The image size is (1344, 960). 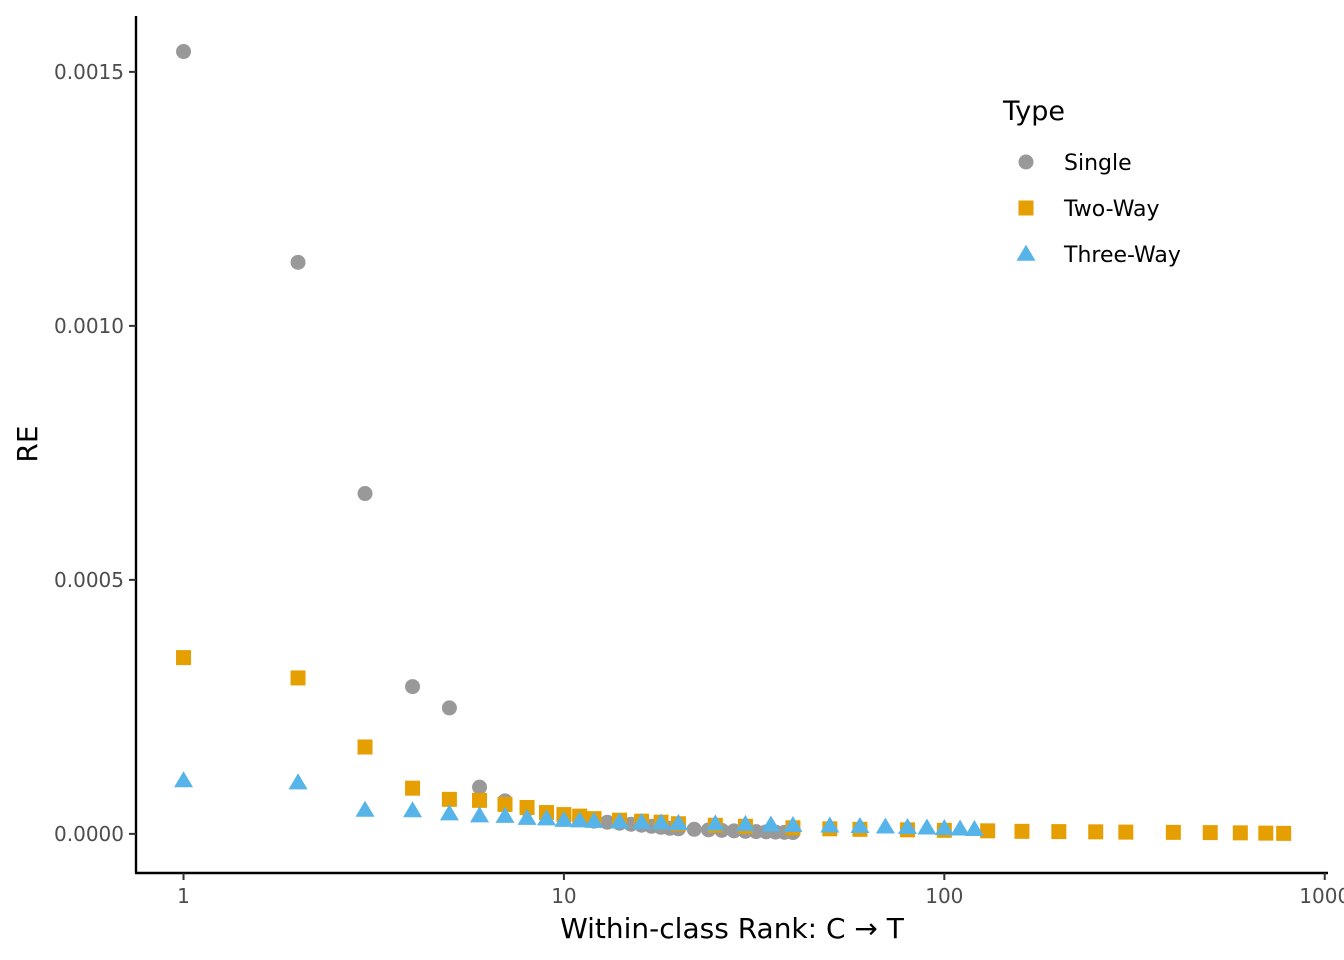 What do you see at coordinates (1033, 111) in the screenshot?
I see `legend-title: Type` at bounding box center [1033, 111].